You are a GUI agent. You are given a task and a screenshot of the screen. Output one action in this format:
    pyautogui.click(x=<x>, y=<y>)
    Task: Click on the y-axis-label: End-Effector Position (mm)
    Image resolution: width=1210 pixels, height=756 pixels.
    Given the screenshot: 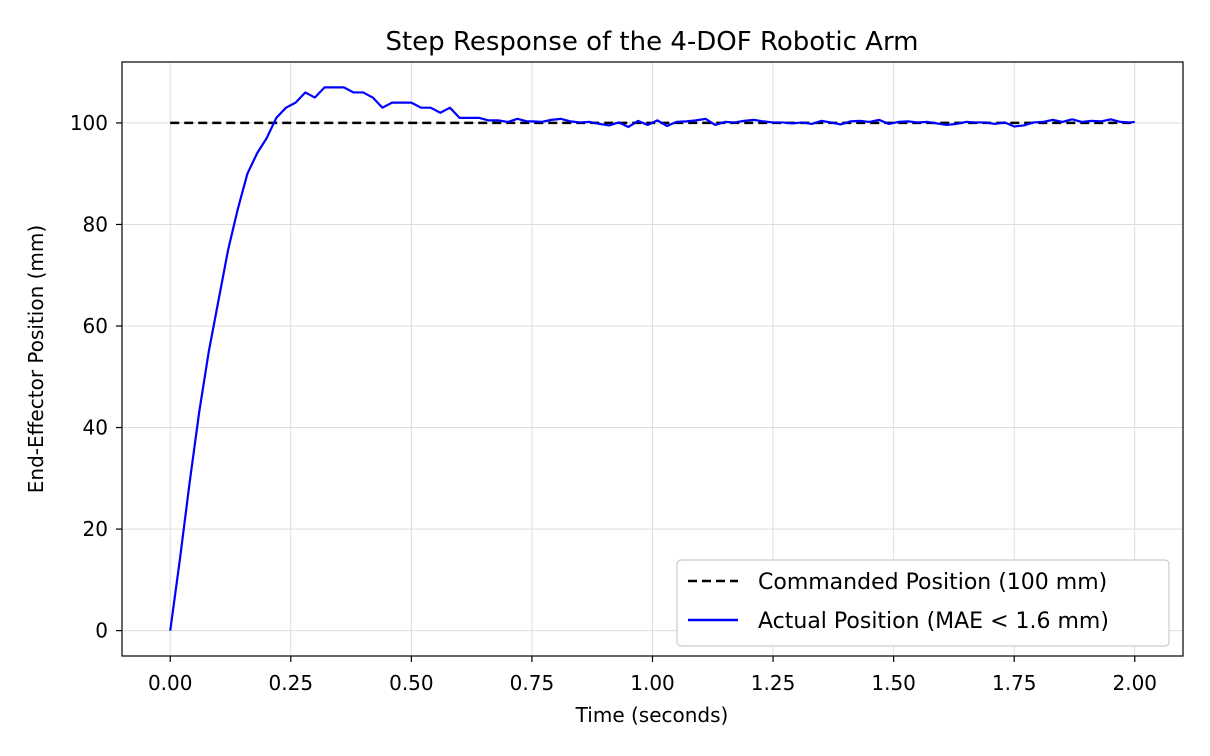 What is the action you would take?
    pyautogui.click(x=36, y=359)
    